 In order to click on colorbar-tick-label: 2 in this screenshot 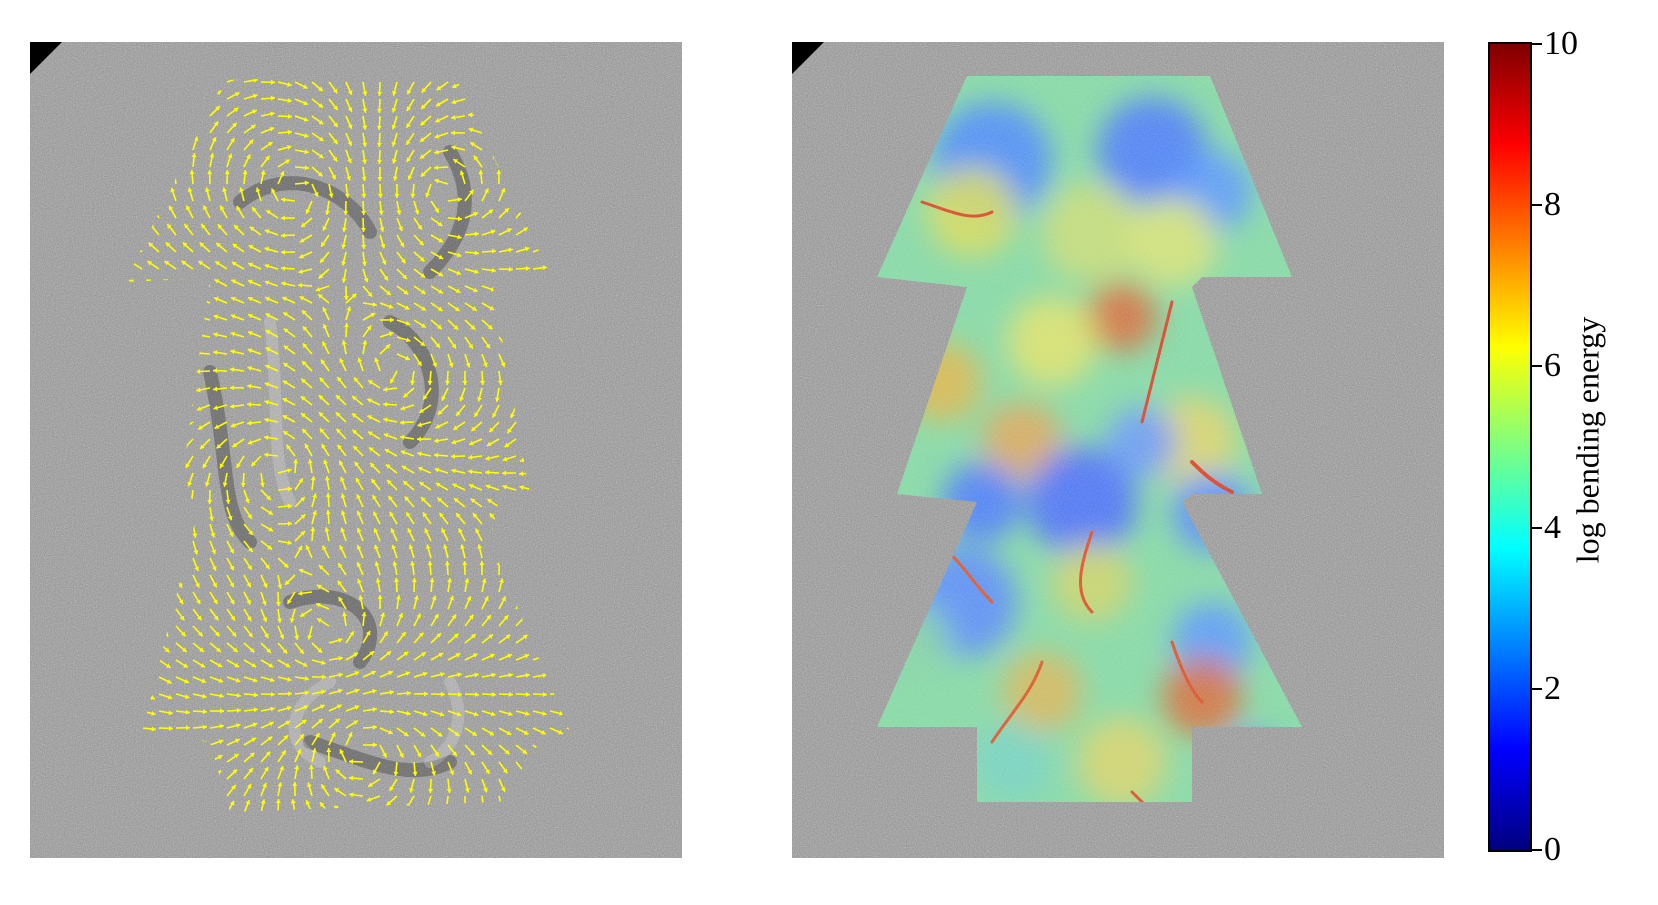, I will do `click(1552, 689)`.